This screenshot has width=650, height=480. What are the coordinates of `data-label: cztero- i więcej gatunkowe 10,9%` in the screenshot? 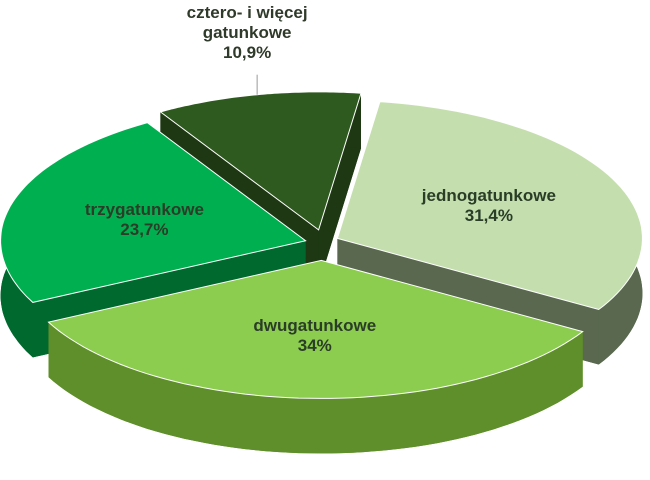 It's located at (247, 33).